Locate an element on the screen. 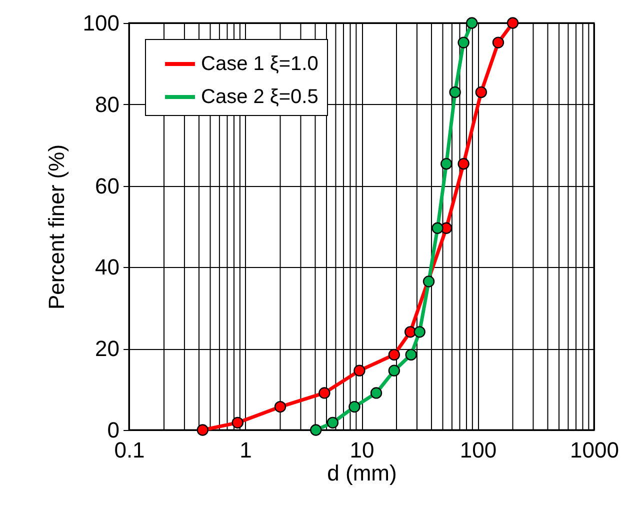  x-tick-label: 100 is located at coordinates (478, 450).